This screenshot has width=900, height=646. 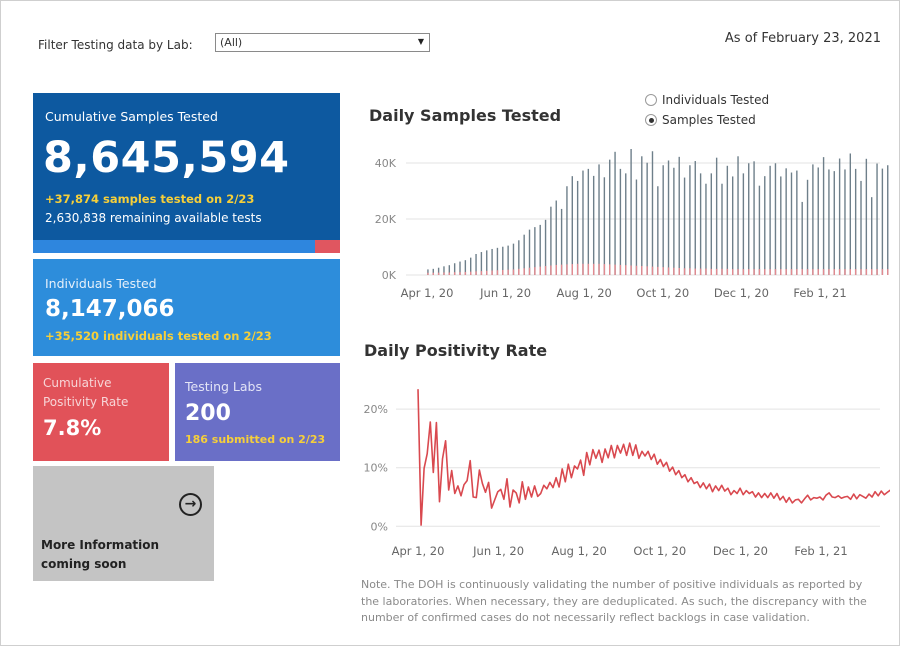 What do you see at coordinates (653, 457) in the screenshot?
I see `positivity-line` at bounding box center [653, 457].